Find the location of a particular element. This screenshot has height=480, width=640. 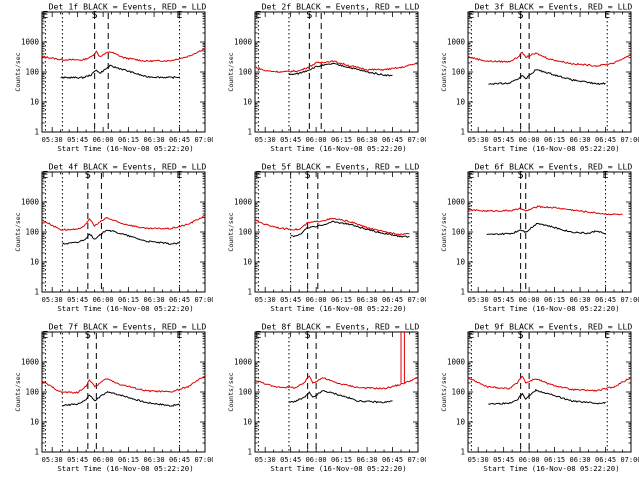

chart-title: Det 2f BLACK = Events, RED = LLD is located at coordinates (341, 7).